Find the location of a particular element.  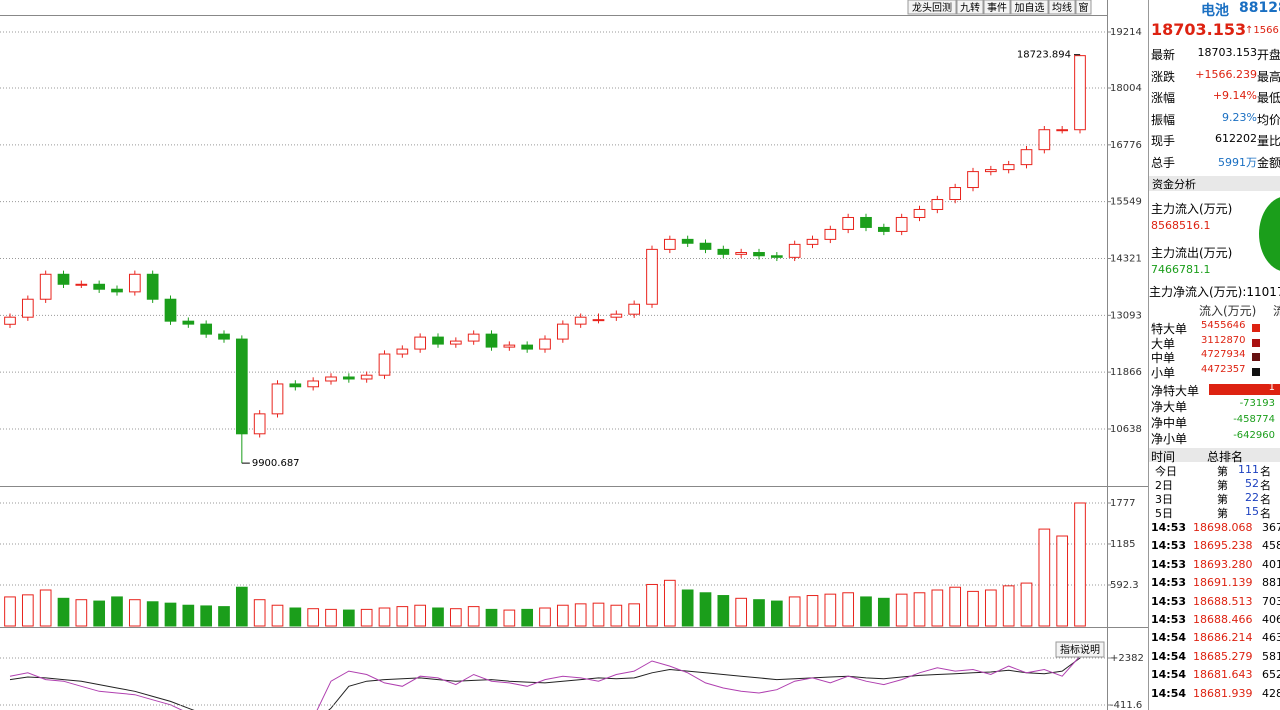

tick-volume: 367 is located at coordinates (1271, 527).